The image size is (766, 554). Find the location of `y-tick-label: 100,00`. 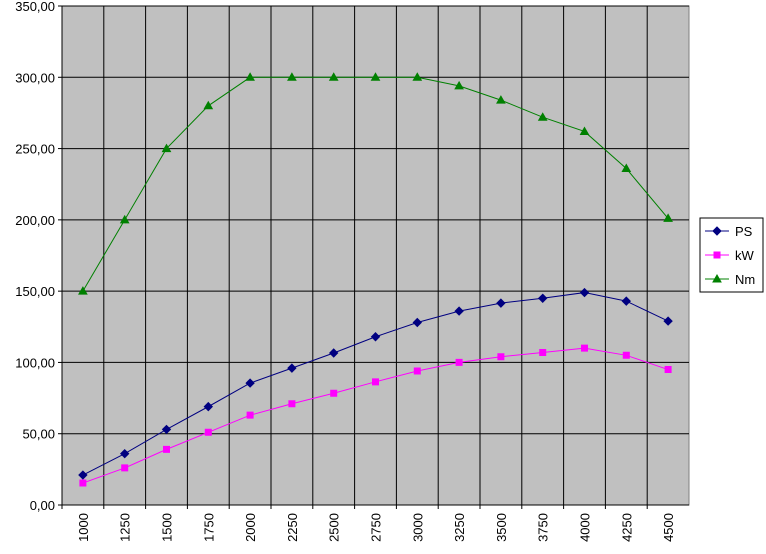

y-tick-label: 100,00 is located at coordinates (35, 362).